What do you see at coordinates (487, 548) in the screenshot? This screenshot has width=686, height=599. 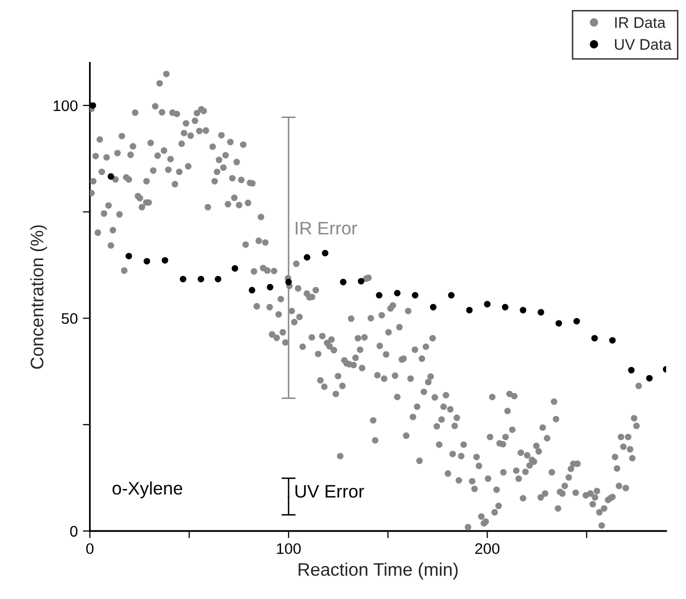 I see `x-tick-label: 200` at bounding box center [487, 548].